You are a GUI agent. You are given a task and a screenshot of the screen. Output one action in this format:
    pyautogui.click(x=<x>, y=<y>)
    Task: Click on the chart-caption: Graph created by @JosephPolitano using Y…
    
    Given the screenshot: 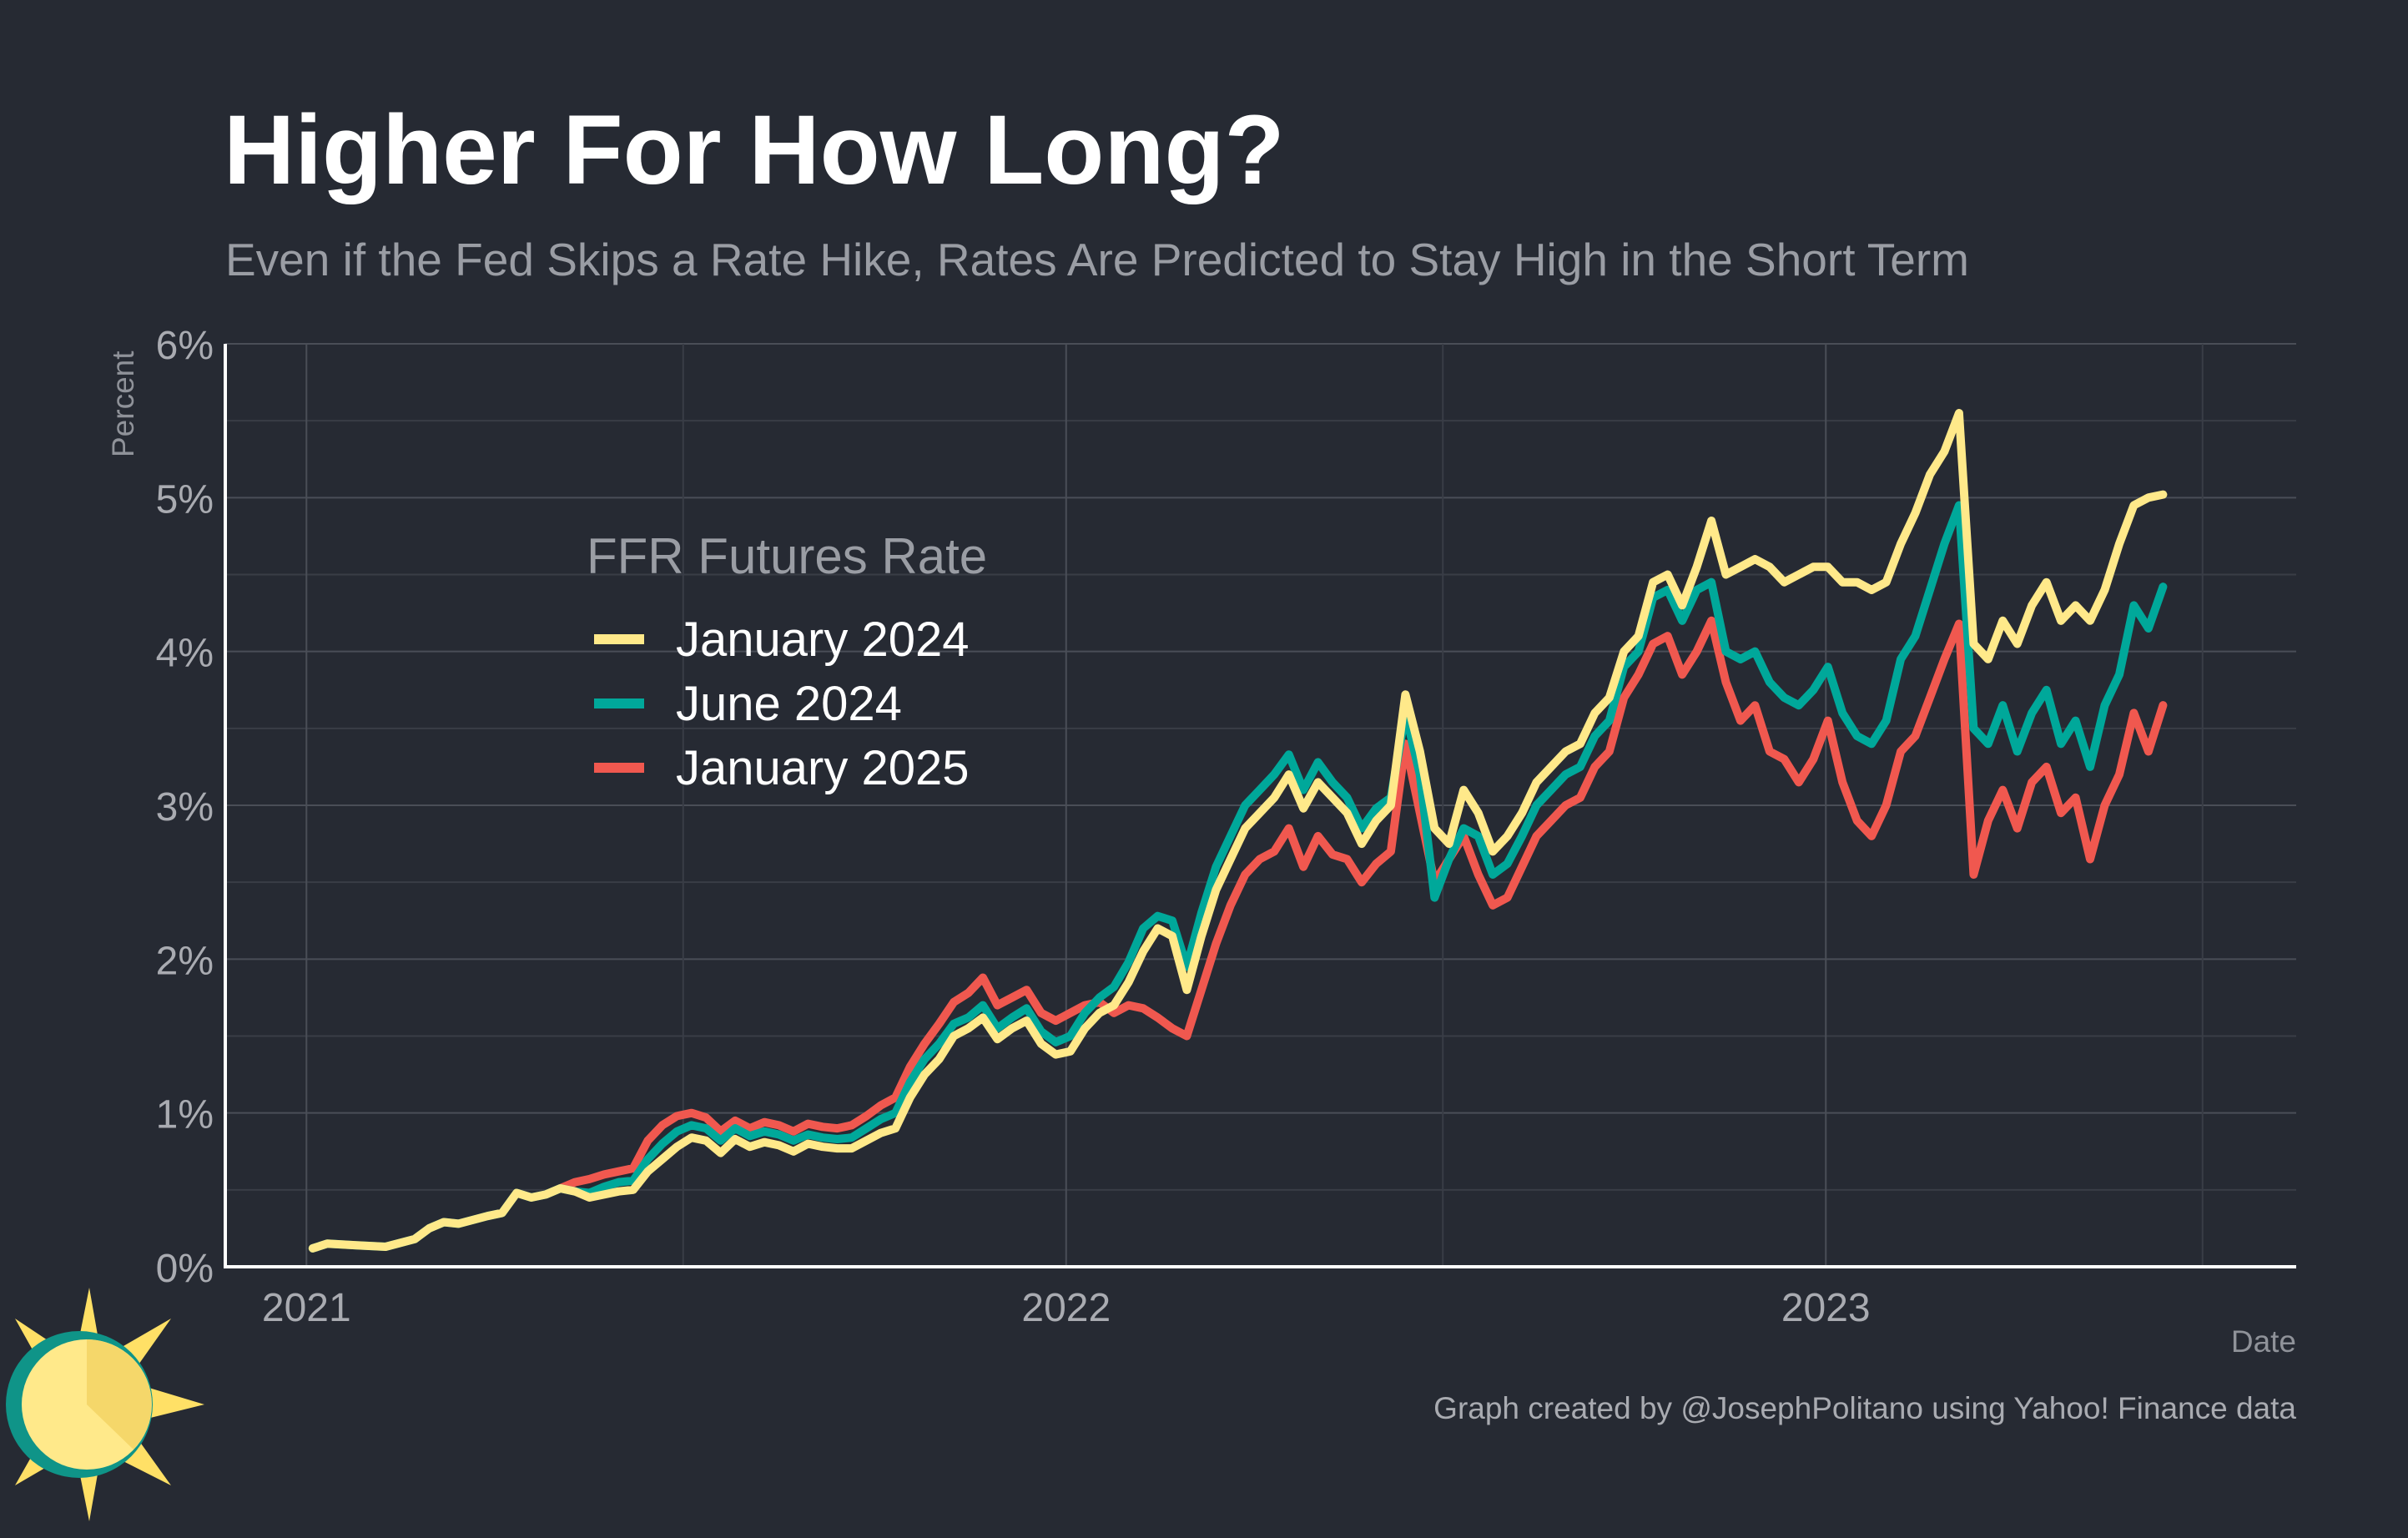 What is the action you would take?
    pyautogui.click(x=1864, y=1408)
    